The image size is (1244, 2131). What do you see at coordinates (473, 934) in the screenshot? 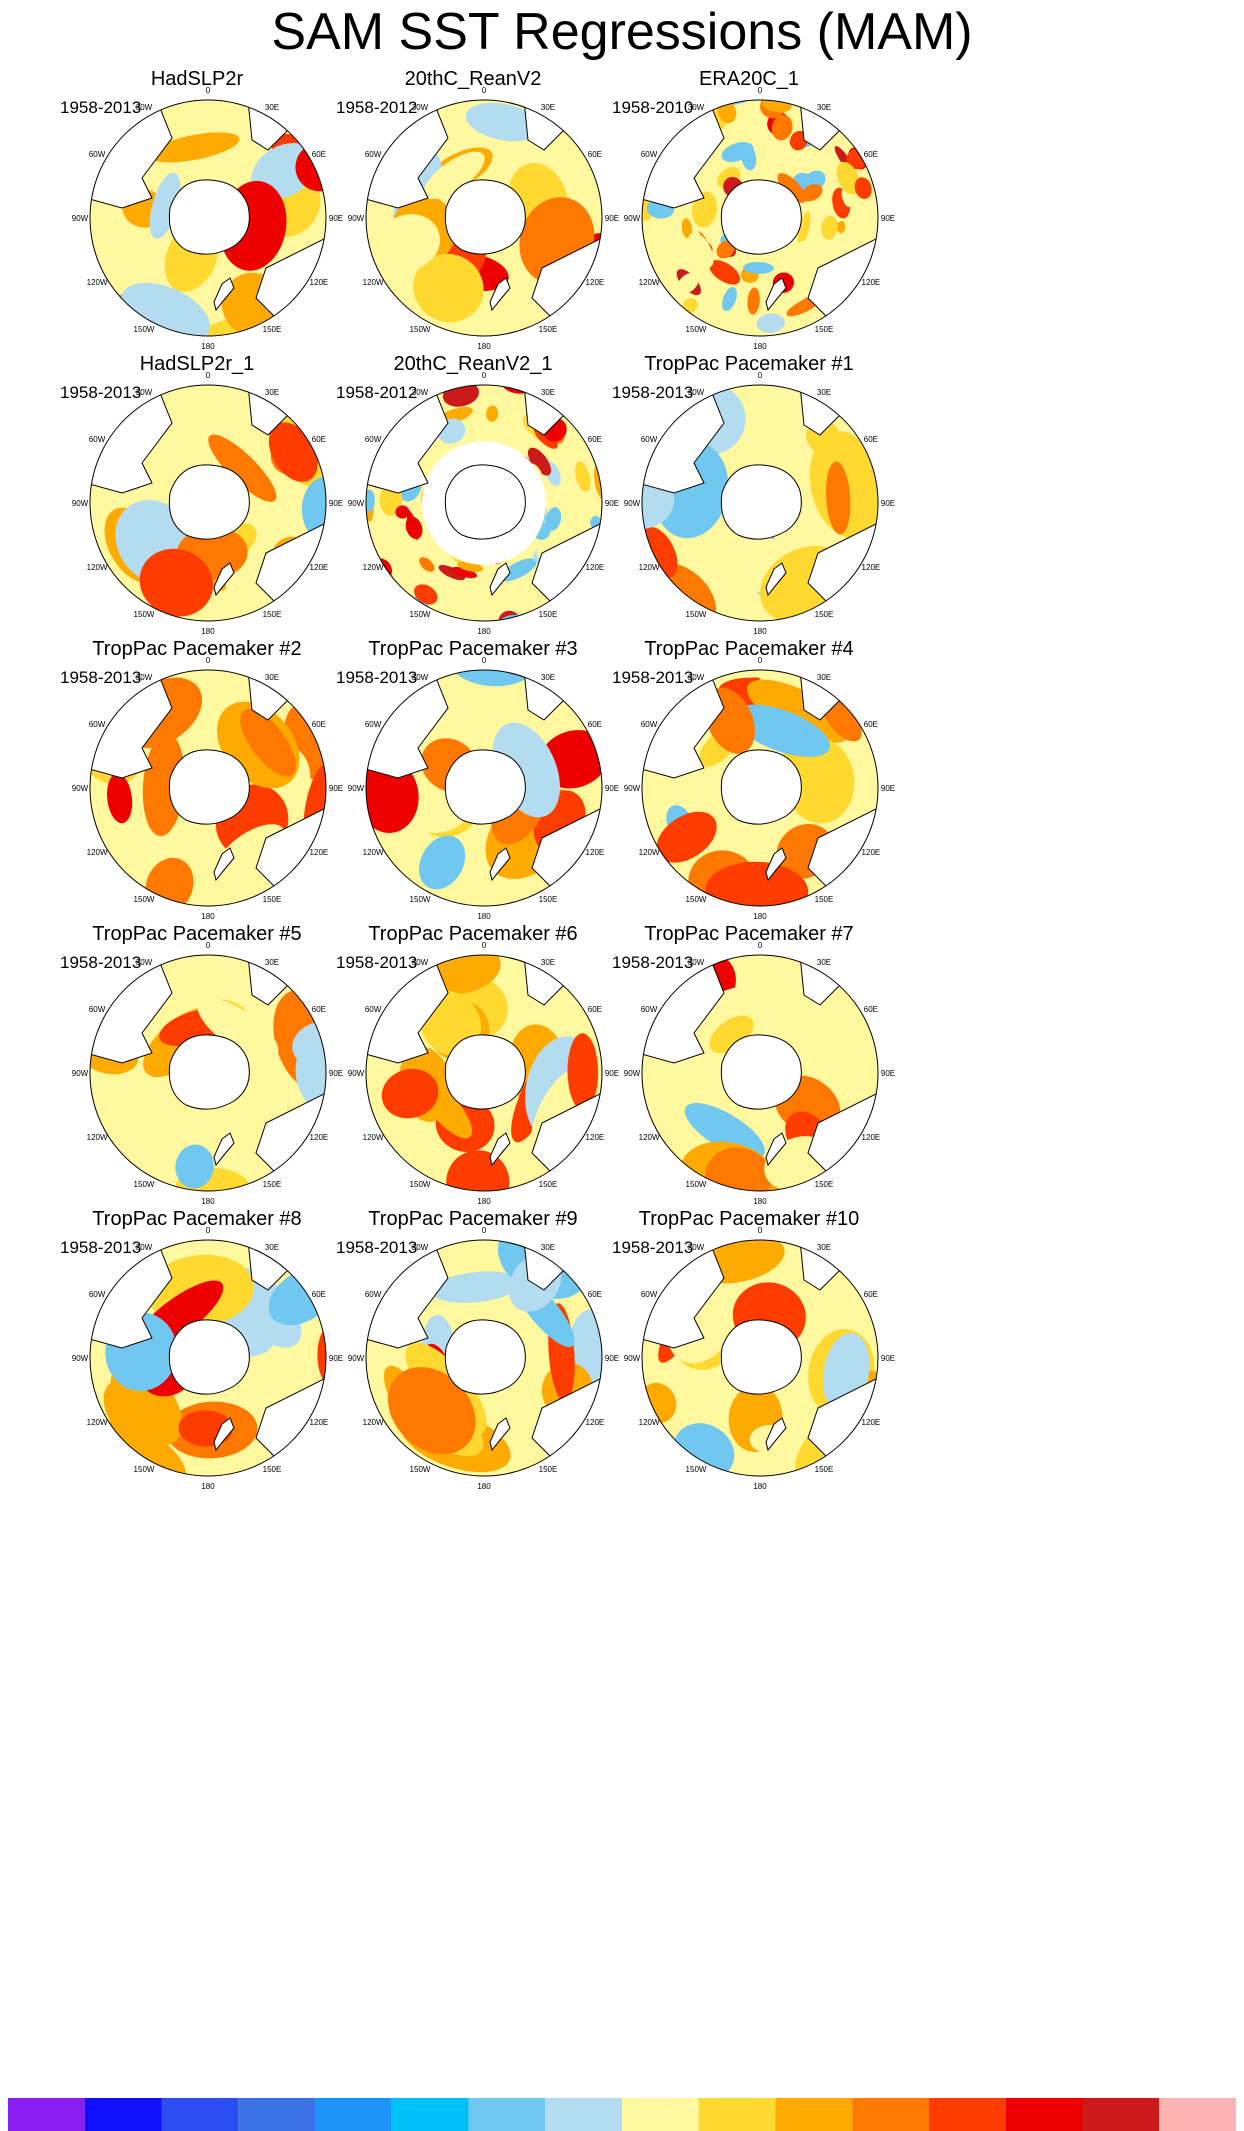
I see `panel-title: TropPac Pacemaker #6` at bounding box center [473, 934].